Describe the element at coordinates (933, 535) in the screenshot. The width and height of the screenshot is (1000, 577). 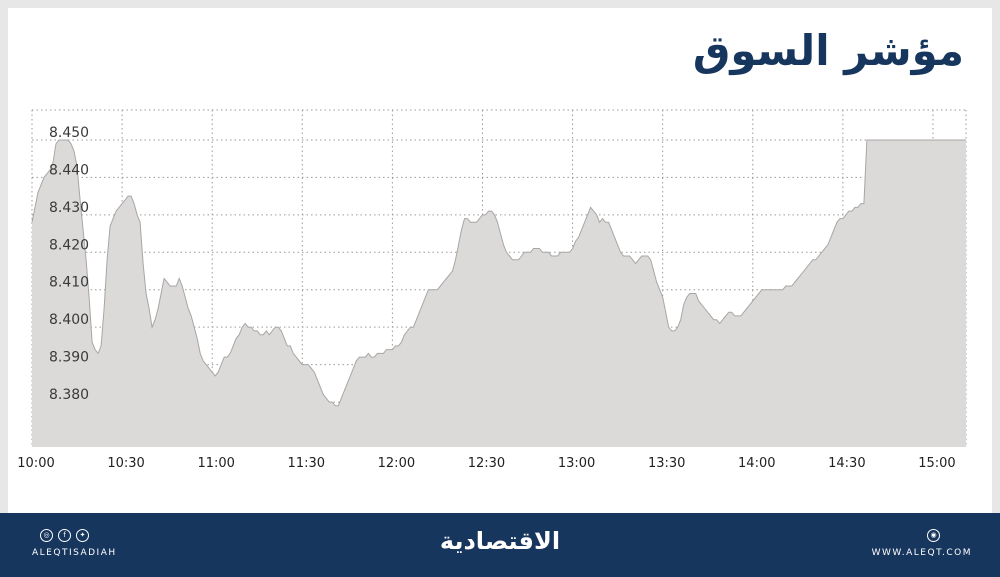
I see `web-icon: ◉` at that location.